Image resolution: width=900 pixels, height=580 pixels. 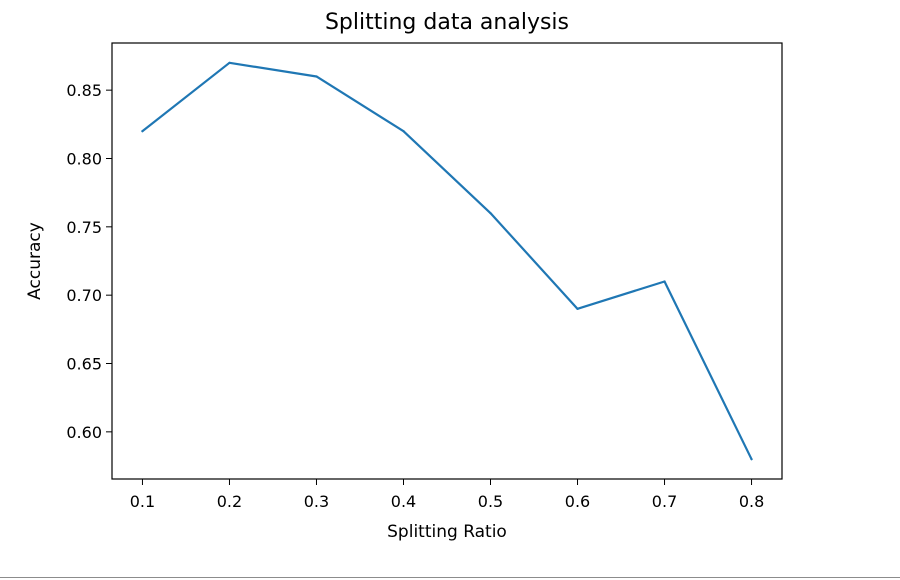 I want to click on y-tick-label: 0.70, so click(x=84, y=295).